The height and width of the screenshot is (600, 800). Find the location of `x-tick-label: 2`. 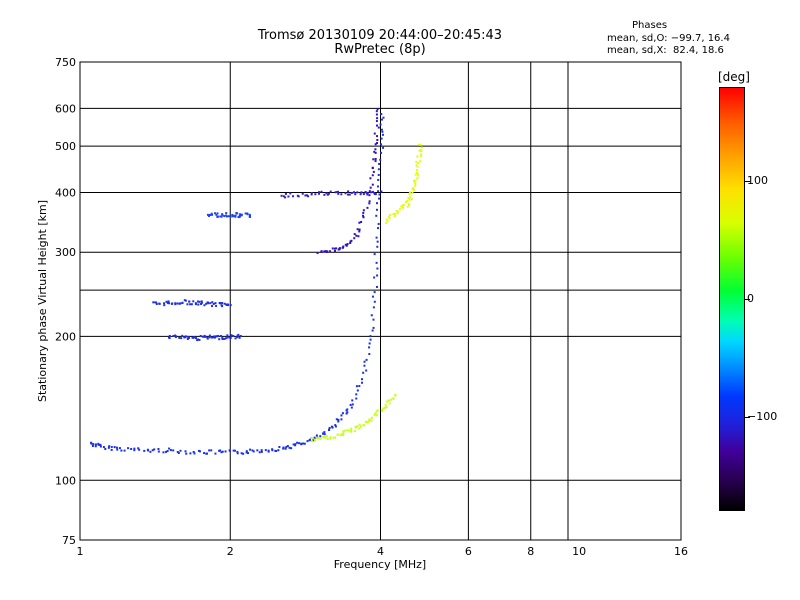

x-tick-label: 2 is located at coordinates (230, 551).